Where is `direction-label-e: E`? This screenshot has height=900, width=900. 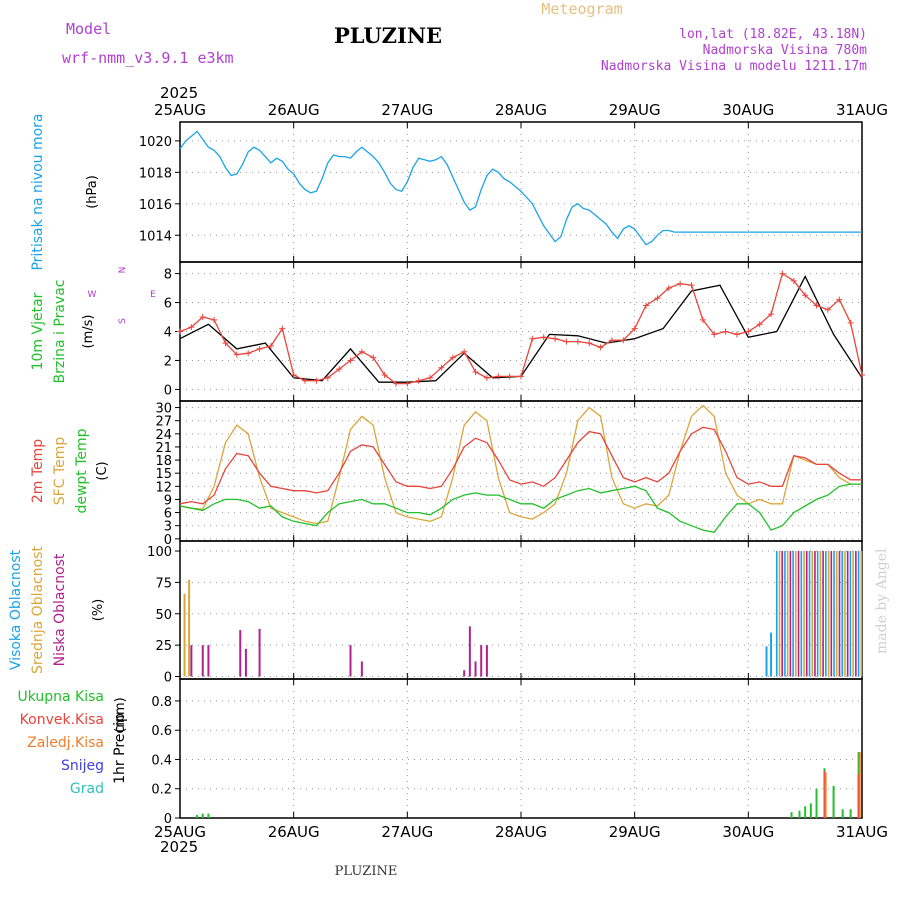 direction-label-e: E is located at coordinates (153, 295).